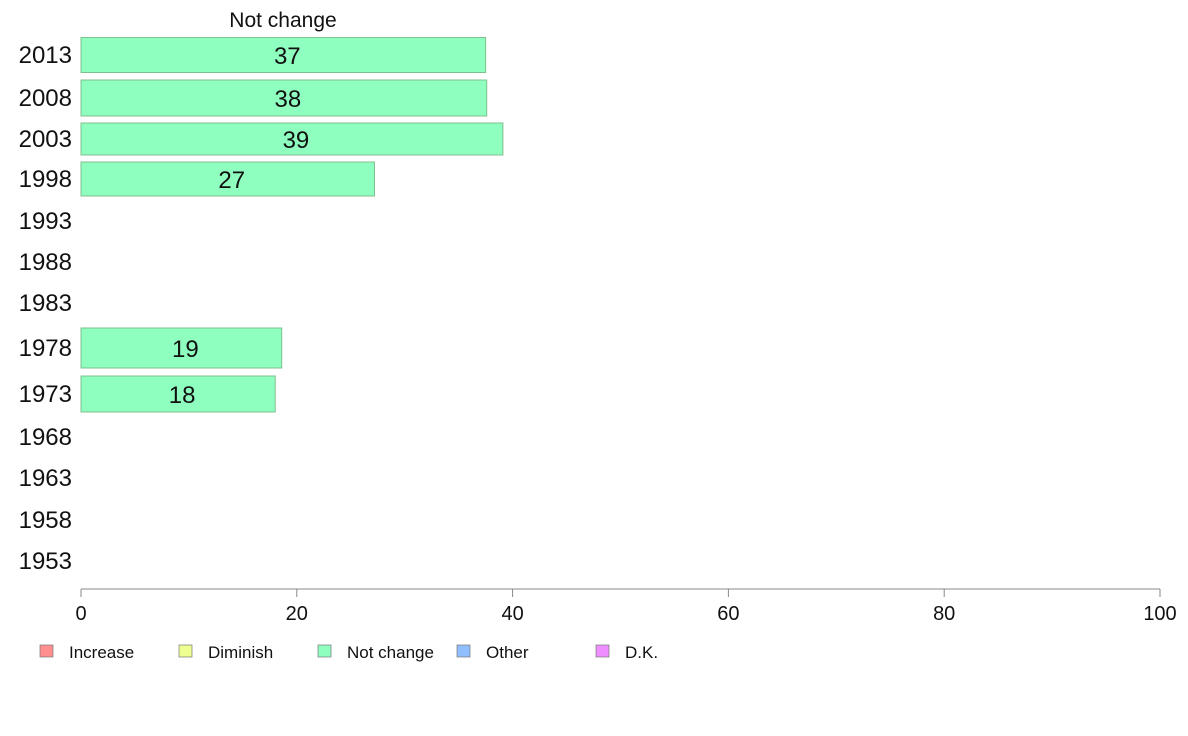 The image size is (1188, 736). What do you see at coordinates (45, 437) in the screenshot?
I see `y-label-1968: 1968` at bounding box center [45, 437].